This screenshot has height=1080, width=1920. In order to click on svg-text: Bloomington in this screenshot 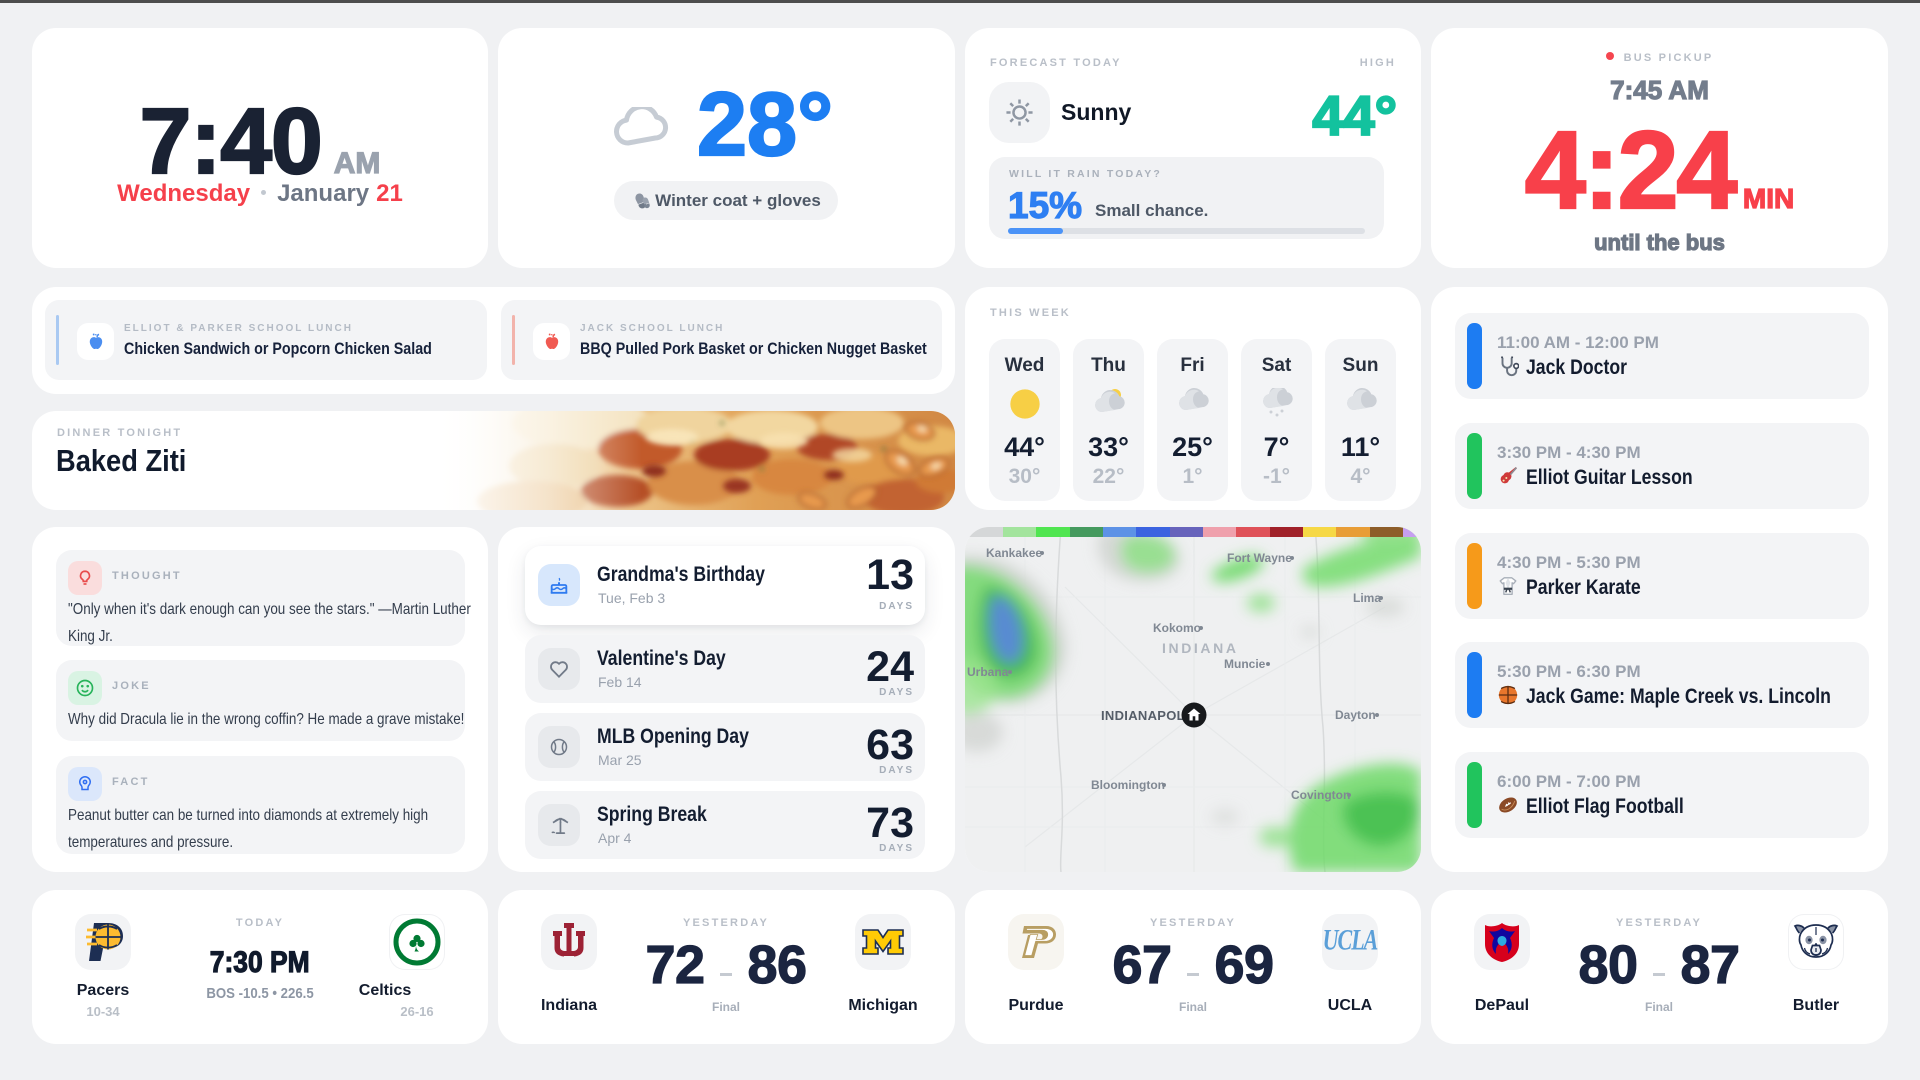, I will do `click(1128, 785)`.